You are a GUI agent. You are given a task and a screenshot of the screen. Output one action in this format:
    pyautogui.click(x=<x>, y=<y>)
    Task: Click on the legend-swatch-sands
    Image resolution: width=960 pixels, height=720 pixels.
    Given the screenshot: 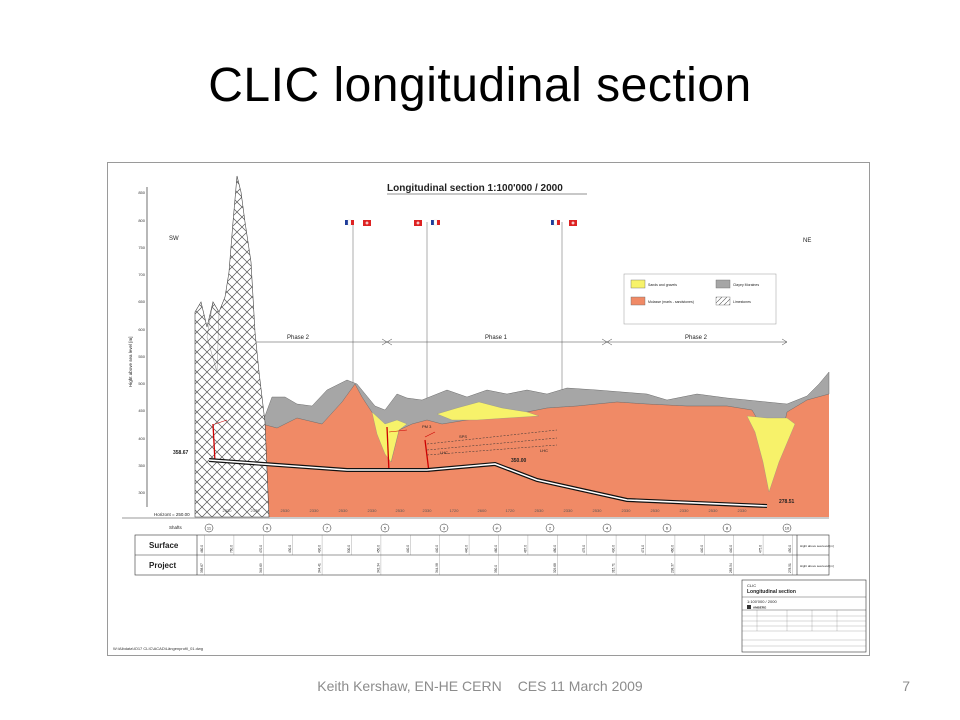 What is the action you would take?
    pyautogui.click(x=638, y=284)
    